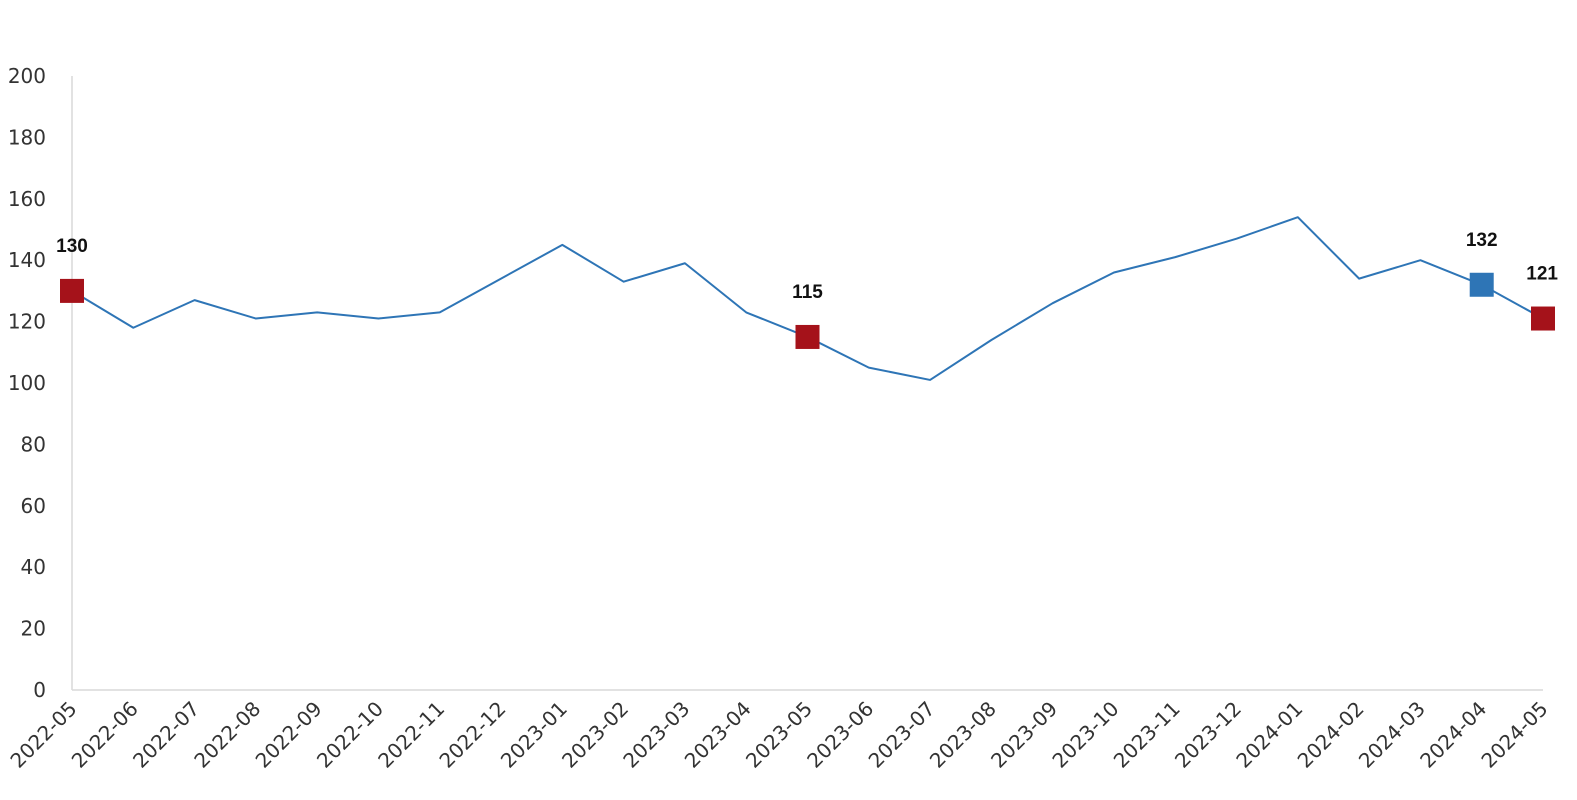 The image size is (1577, 800). What do you see at coordinates (33, 567) in the screenshot?
I see `y-tick-label: 40` at bounding box center [33, 567].